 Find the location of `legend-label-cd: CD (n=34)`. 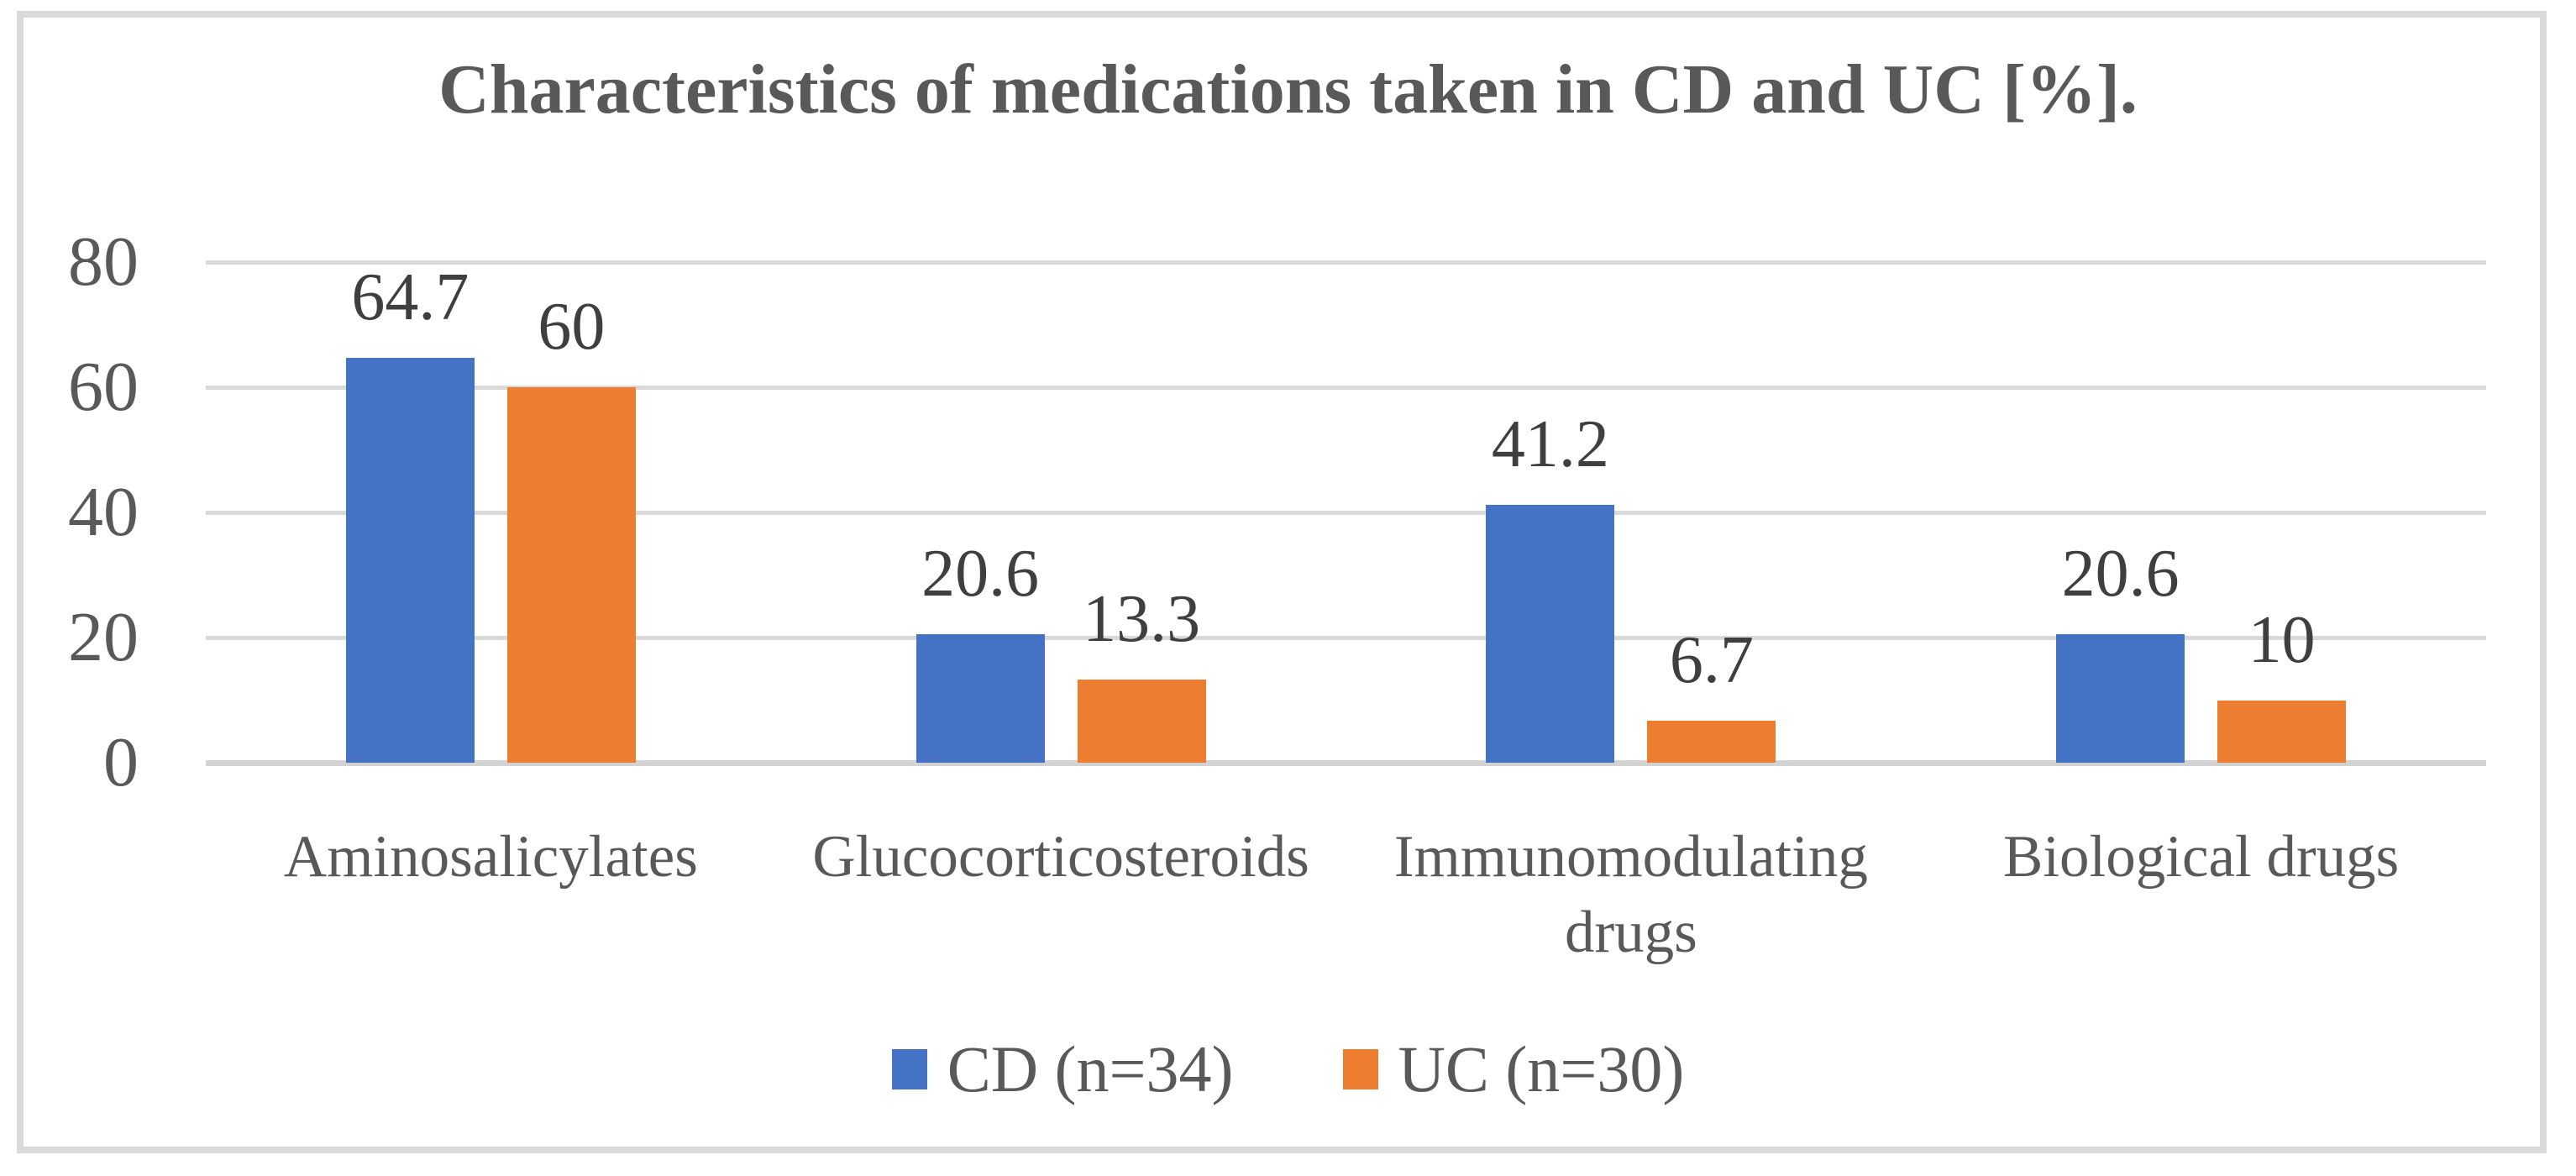

legend-label-cd: CD (n=34) is located at coordinates (1090, 1068).